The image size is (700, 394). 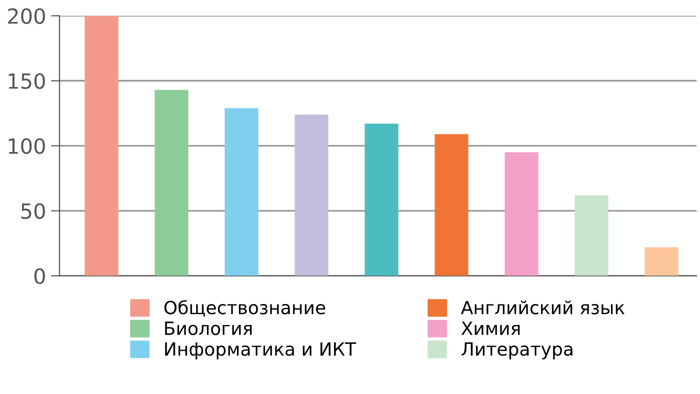 I want to click on legend-label: Информатика и ИКТ, so click(x=260, y=351).